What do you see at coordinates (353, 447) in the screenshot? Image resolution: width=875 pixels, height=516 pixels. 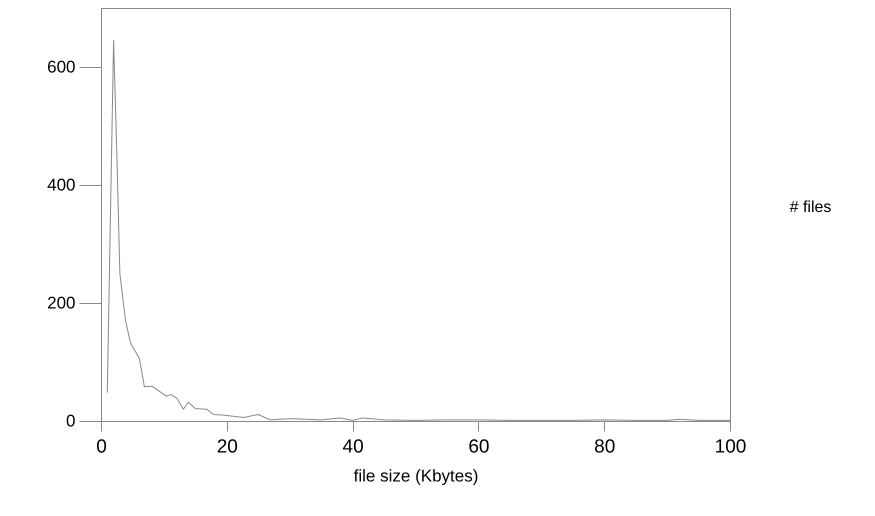 I see `x-tick-label: 40` at bounding box center [353, 447].